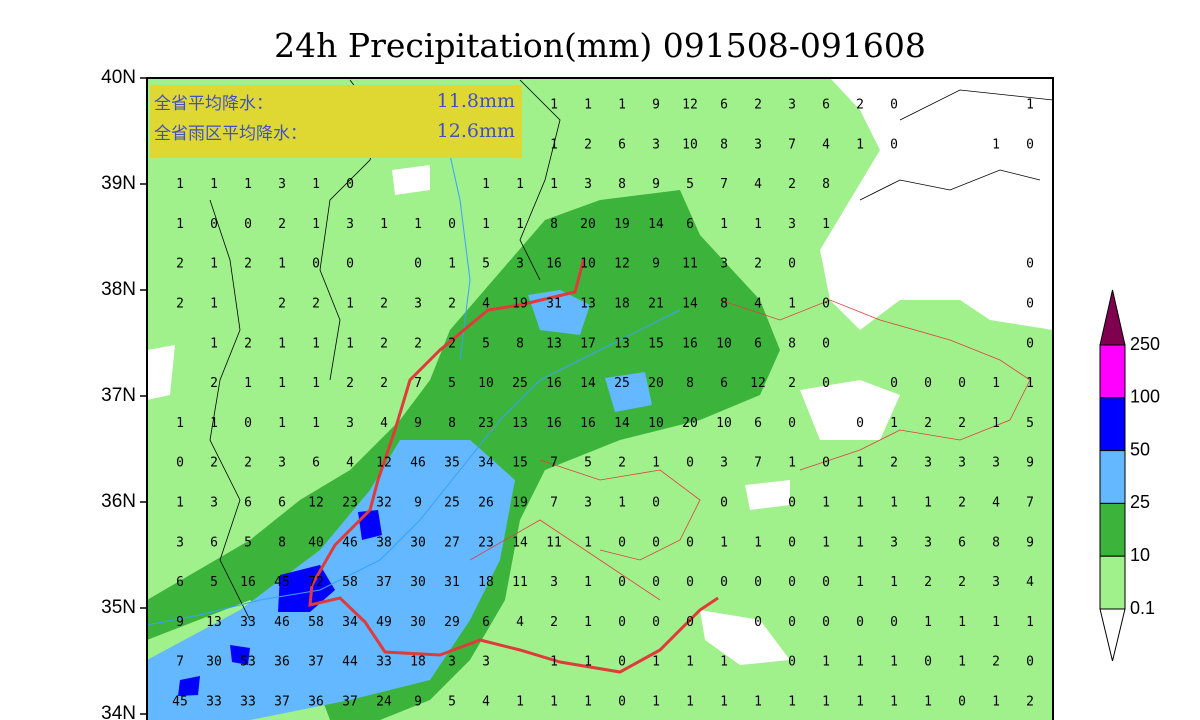 Image resolution: width=1200 pixels, height=720 pixels. Describe the element at coordinates (1140, 502) in the screenshot. I see `legend-label: 25` at that location.